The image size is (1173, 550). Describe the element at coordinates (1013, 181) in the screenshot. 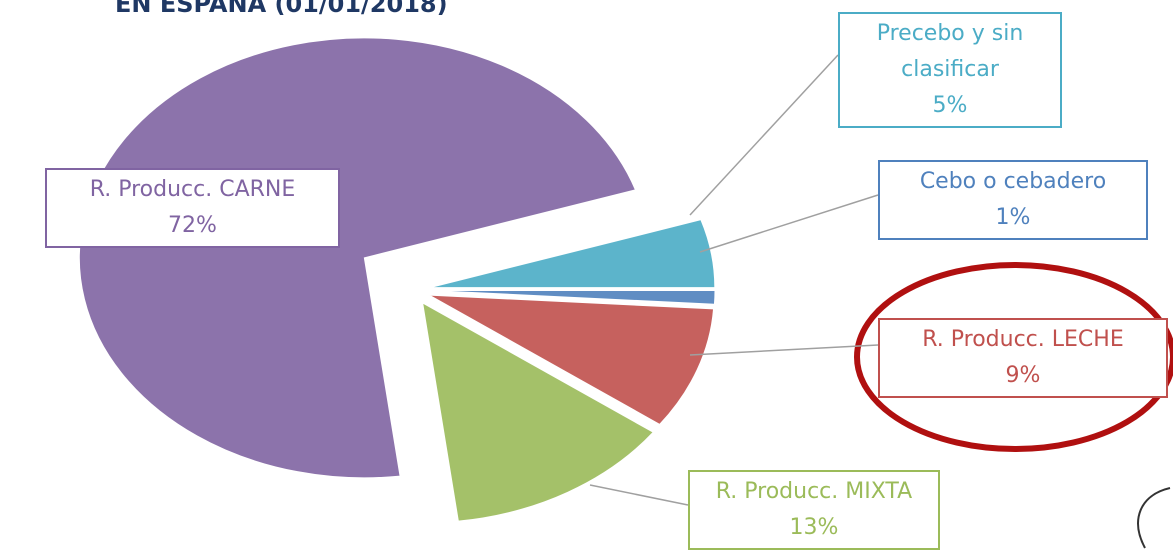

I see `category-label: Cebo o cebadero` at that location.